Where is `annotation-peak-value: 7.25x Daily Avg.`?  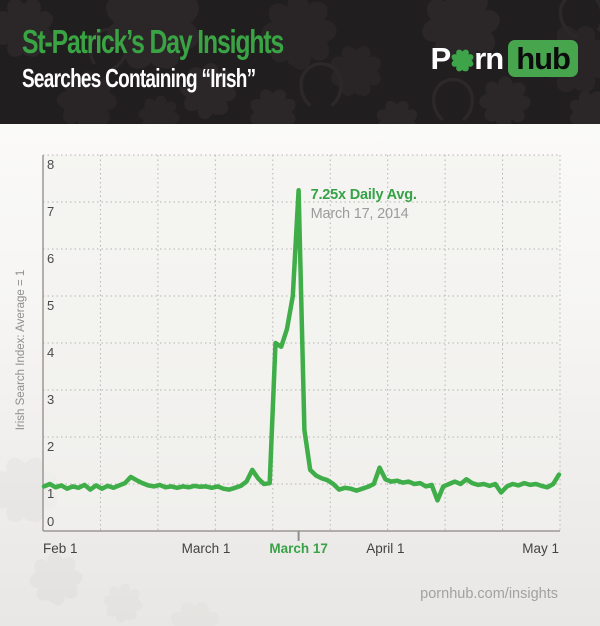
annotation-peak-value: 7.25x Daily Avg. is located at coordinates (363, 195).